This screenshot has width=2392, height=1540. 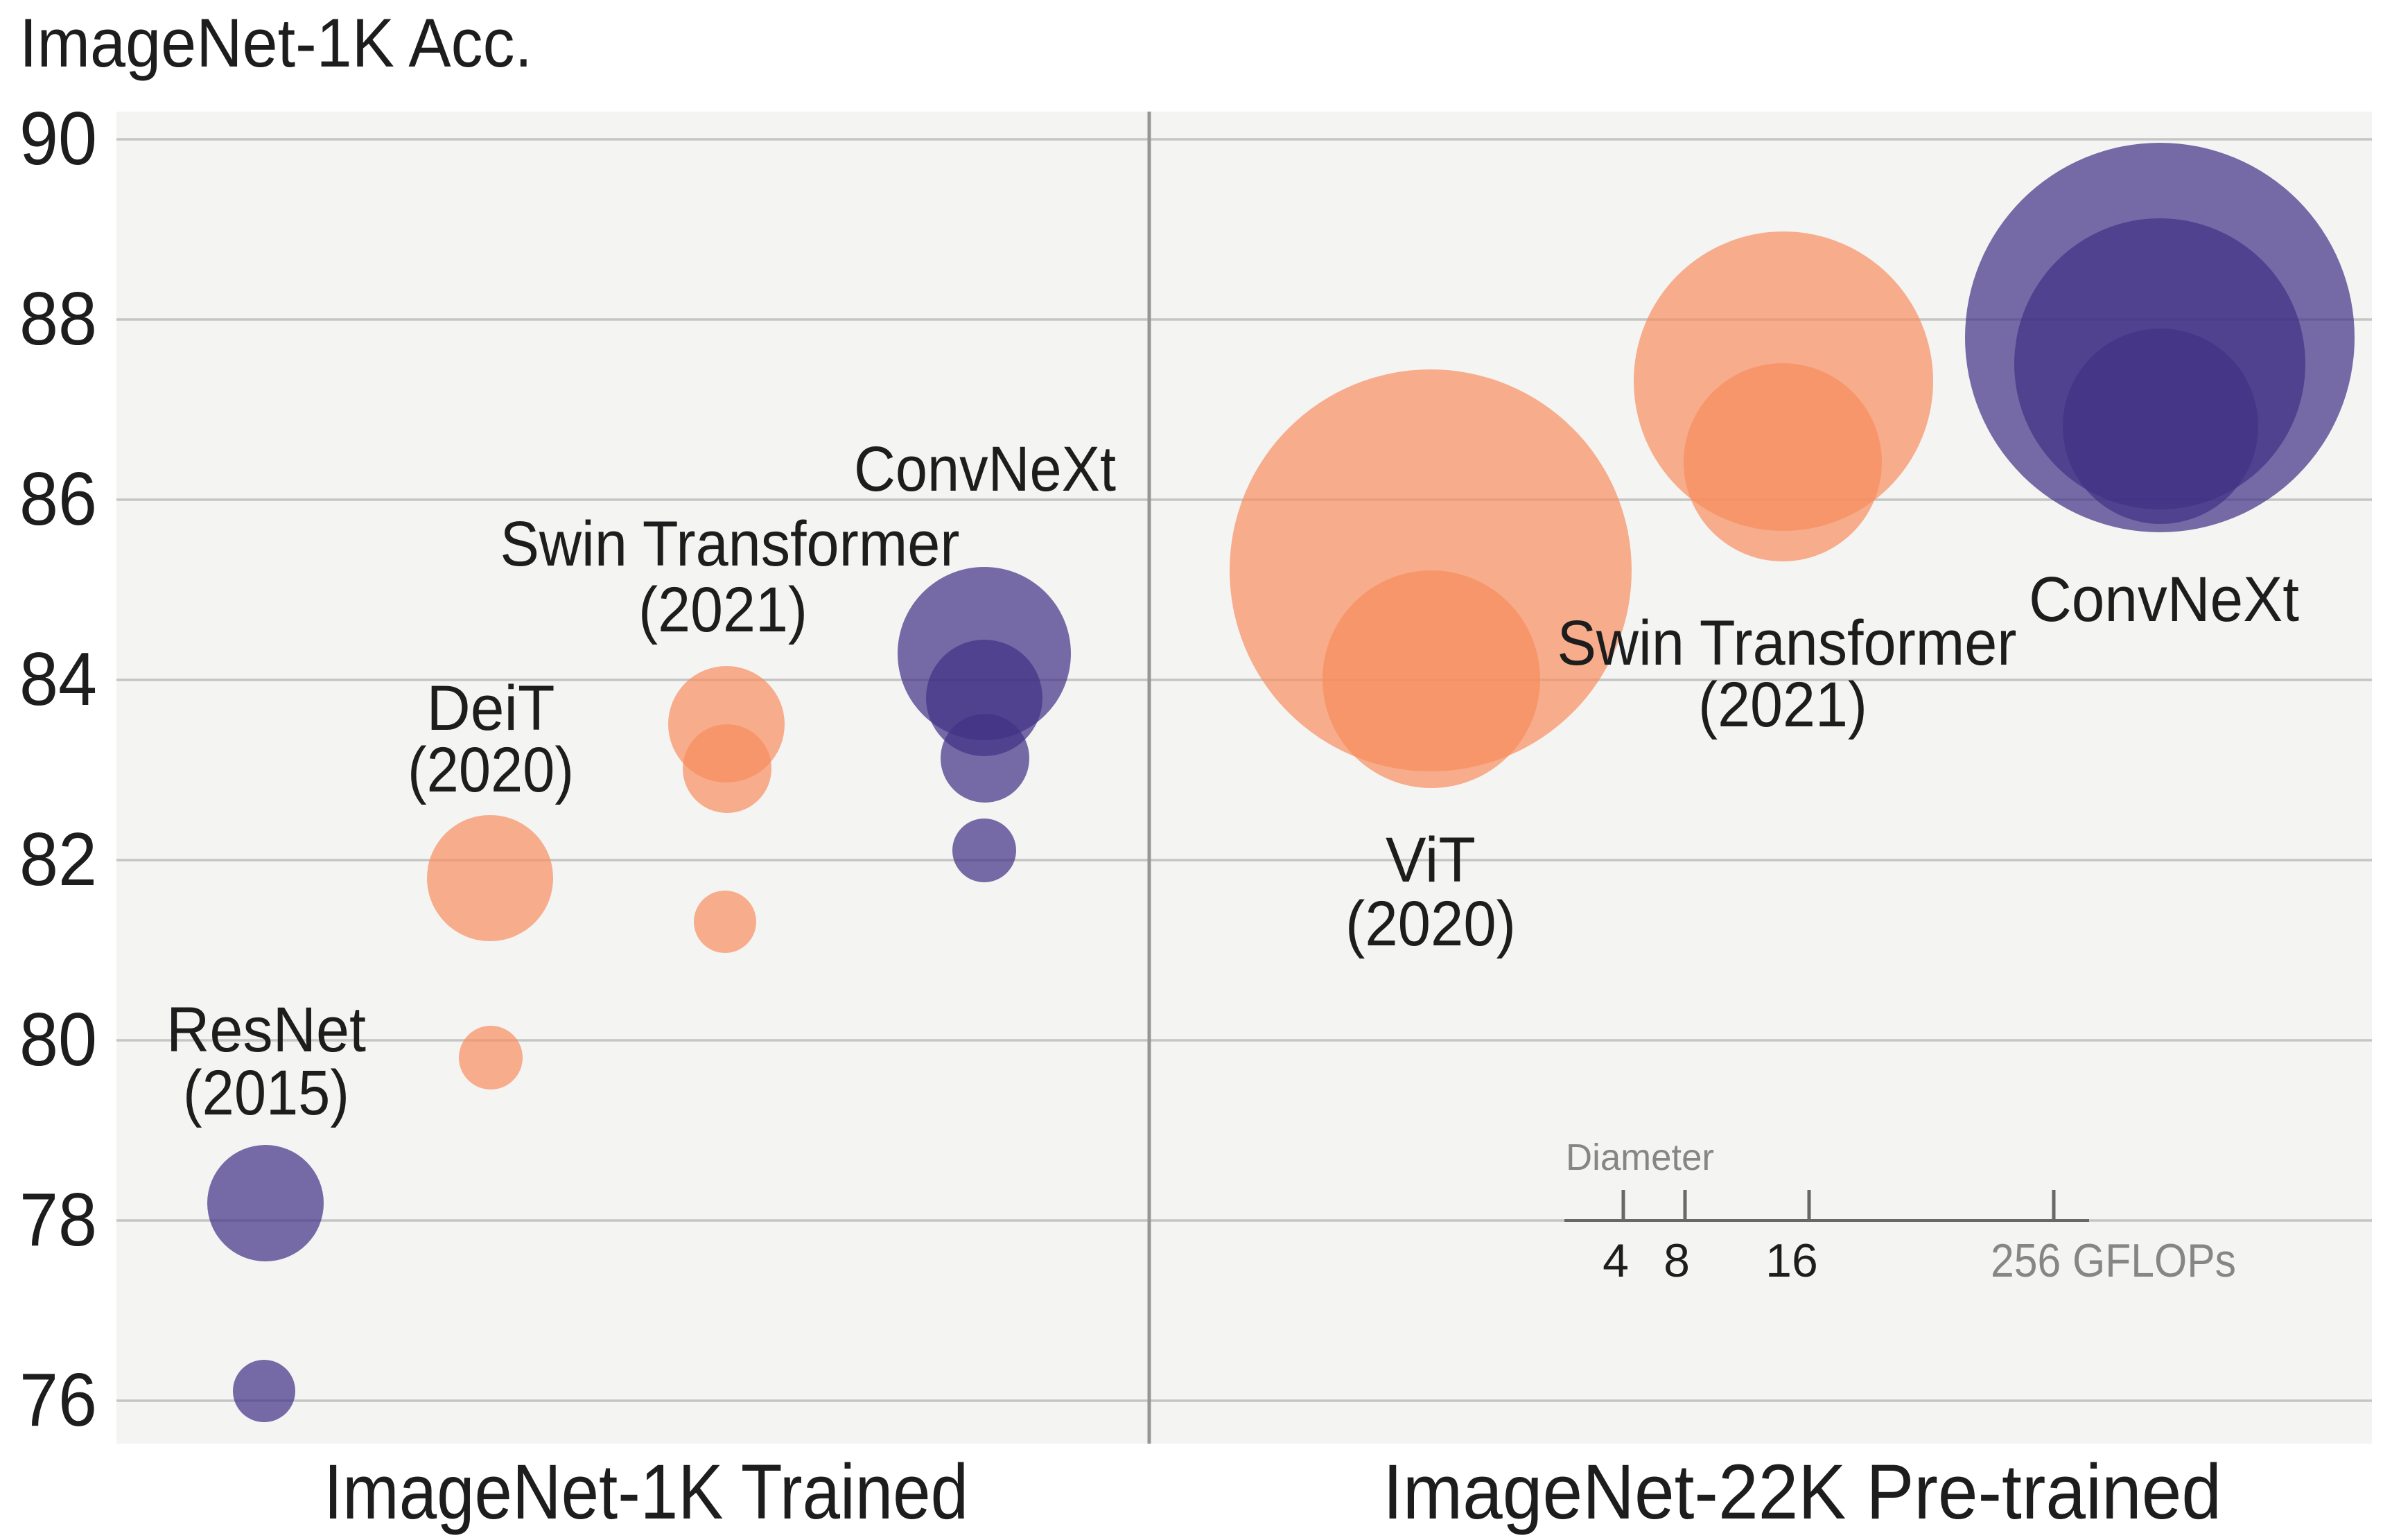 I want to click on svg-text: ViT, so click(x=1431, y=860).